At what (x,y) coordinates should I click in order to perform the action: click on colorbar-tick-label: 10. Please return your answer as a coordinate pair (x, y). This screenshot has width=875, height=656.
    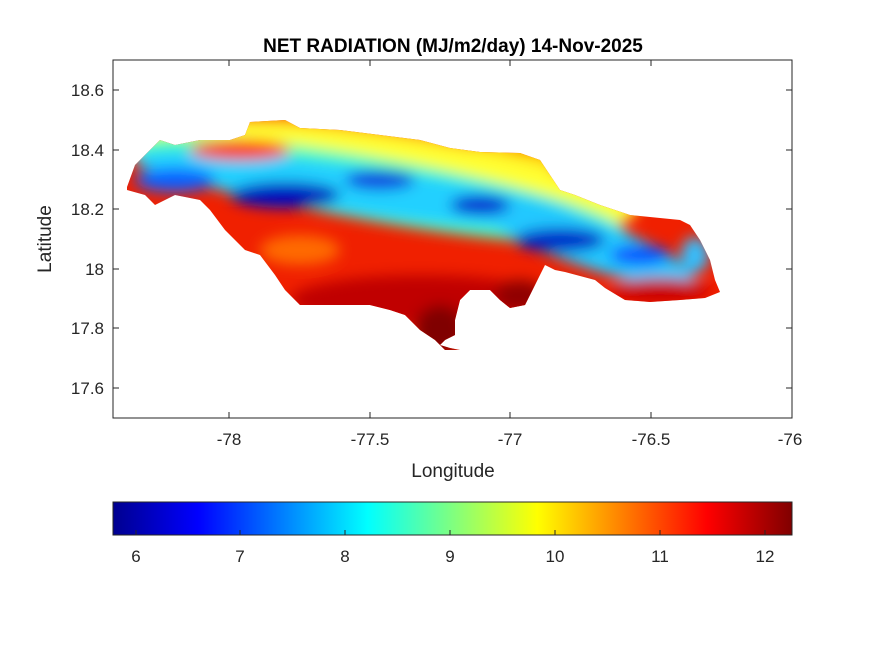
    Looking at the image, I should click on (555, 556).